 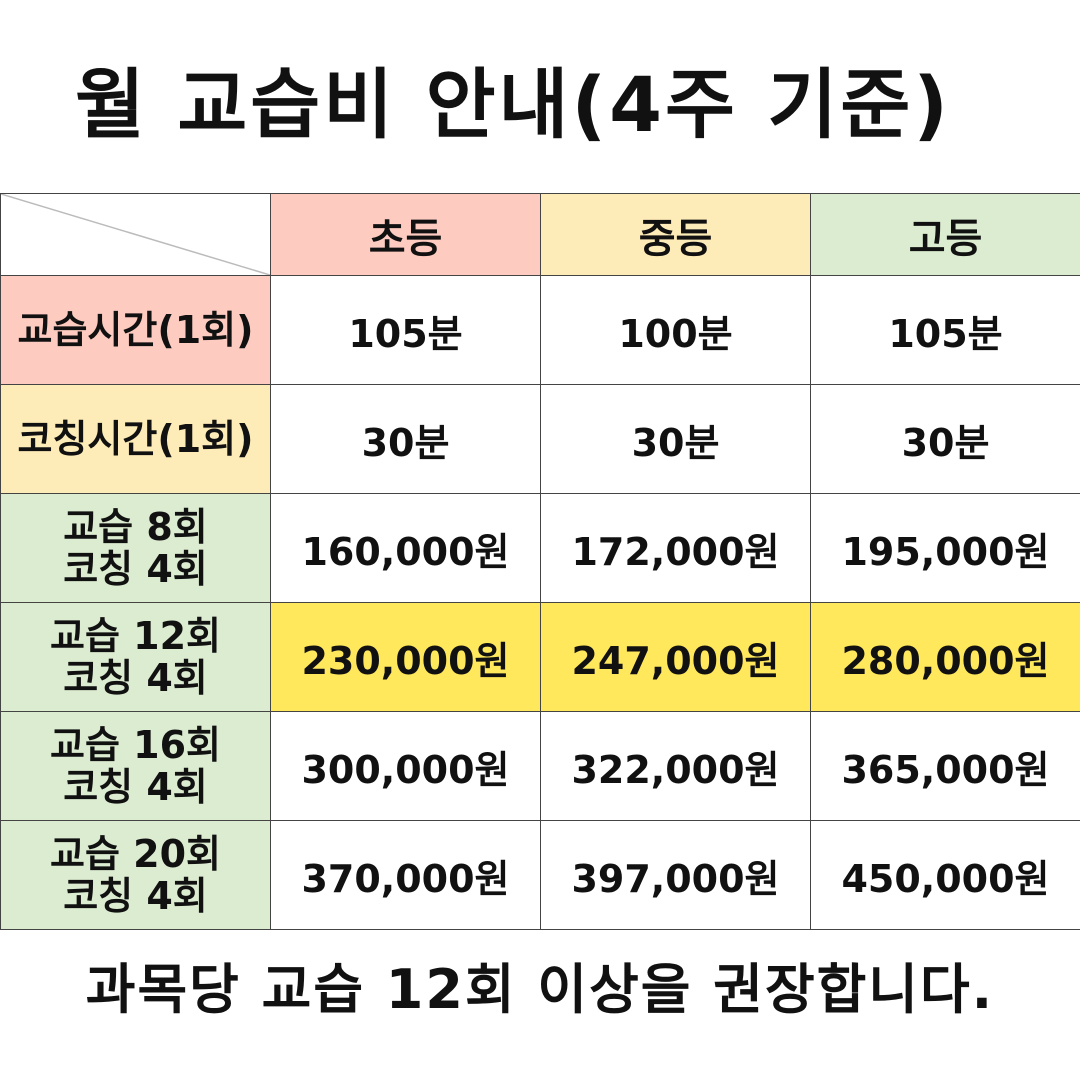 What do you see at coordinates (135, 636) in the screenshot?
I see `row-header-line: 교습 12회` at bounding box center [135, 636].